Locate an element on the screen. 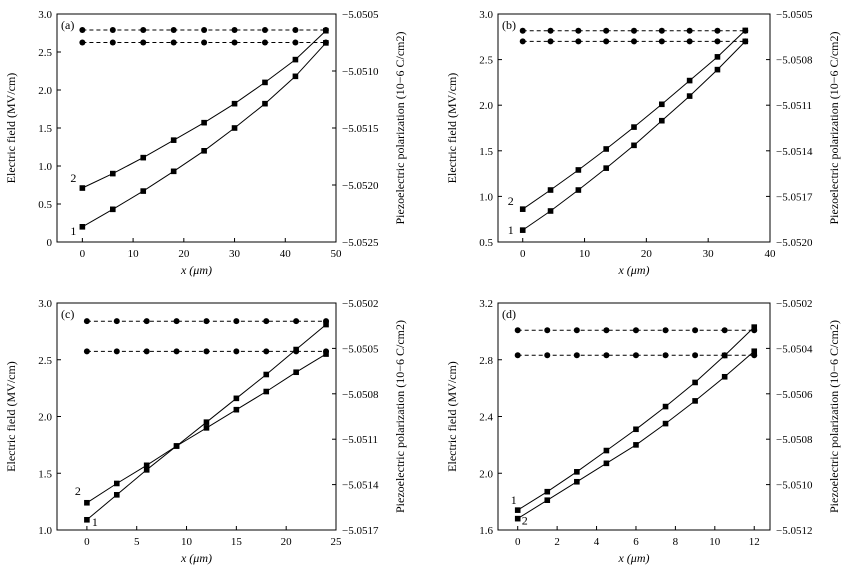 This screenshot has height=576, width=867. y2-tick-label: −5.0504 is located at coordinates (794, 349).